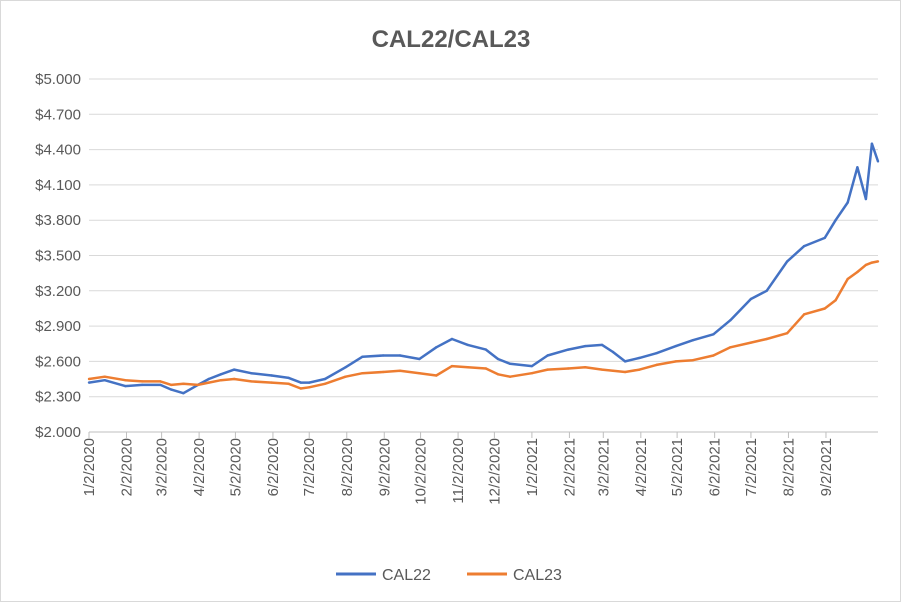 The width and height of the screenshot is (901, 602). What do you see at coordinates (58, 291) in the screenshot?
I see `y-tick-label: $3.200` at bounding box center [58, 291].